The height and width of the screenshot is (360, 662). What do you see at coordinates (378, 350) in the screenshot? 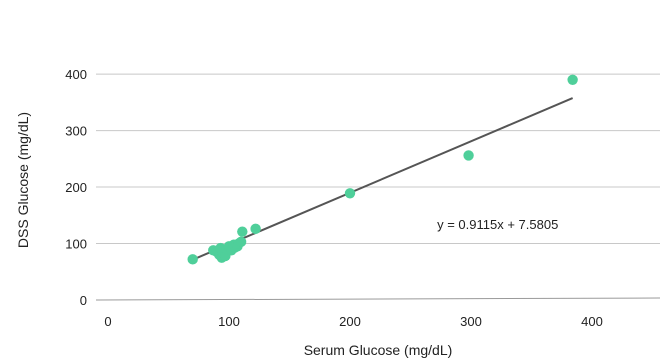
I see `x-axis-label: Serum Glucose (mg/dL)` at bounding box center [378, 350].